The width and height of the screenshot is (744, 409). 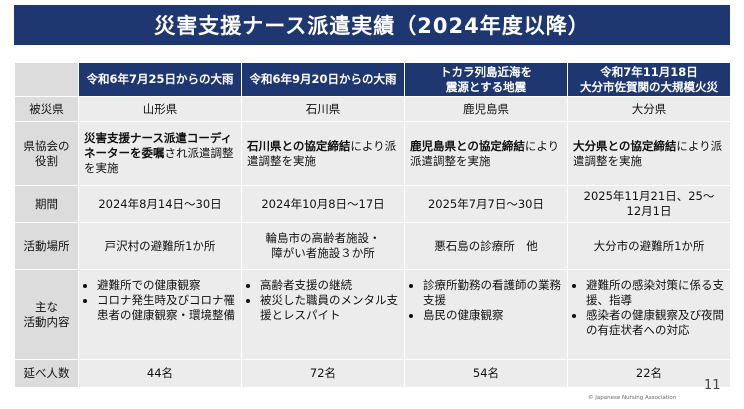 What do you see at coordinates (486, 153) in the screenshot?
I see `table-cell: 鹿児島県との協定締結により派遣調整を実施` at bounding box center [486, 153].